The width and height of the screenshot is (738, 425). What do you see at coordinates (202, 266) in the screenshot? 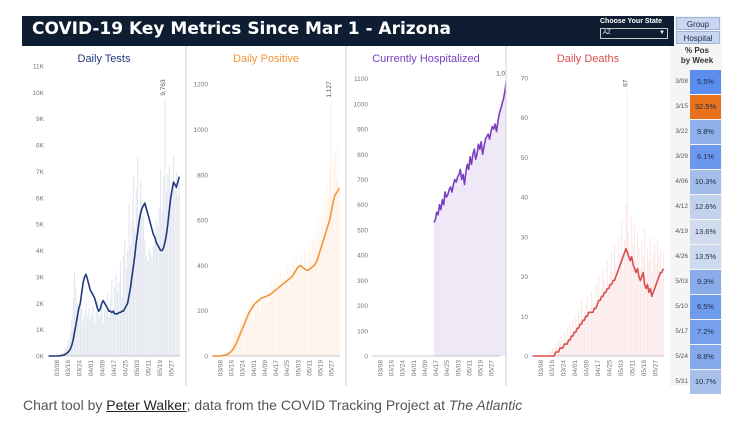
I see `daily-positive-ytick-label: 400` at bounding box center [202, 266].